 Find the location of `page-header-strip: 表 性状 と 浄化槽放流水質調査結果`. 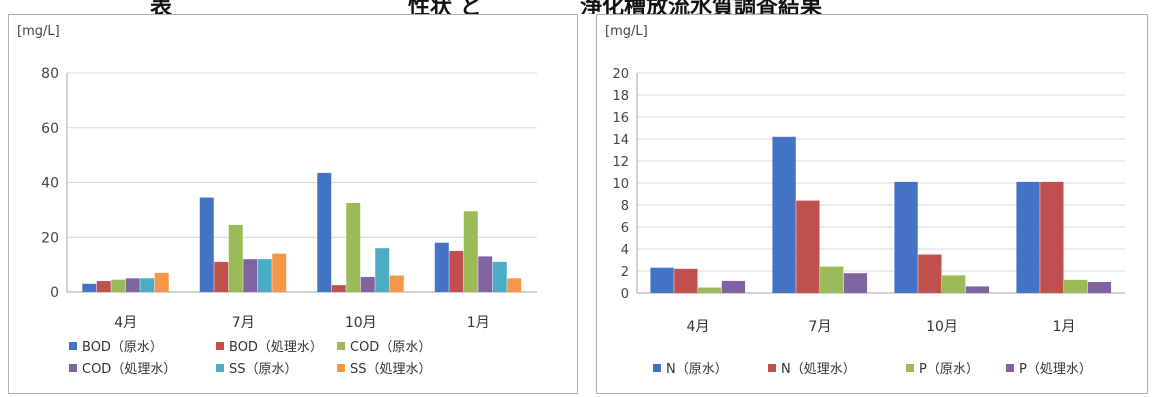

page-header-strip: 表 性状 と 浄化槽放流水質調査結果 is located at coordinates (583, 7).